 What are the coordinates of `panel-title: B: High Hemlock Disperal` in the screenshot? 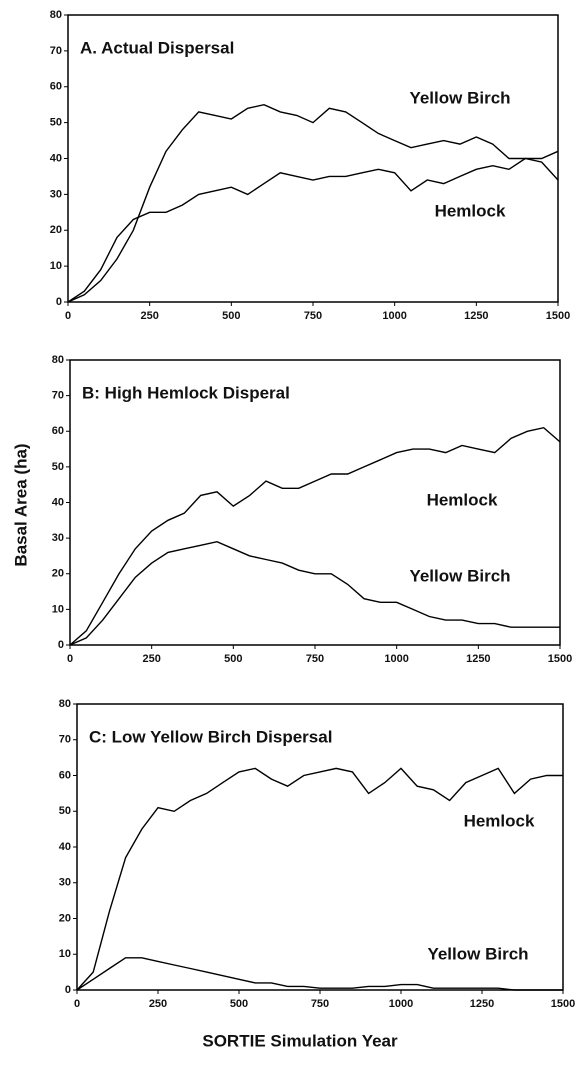 It's located at (186, 392).